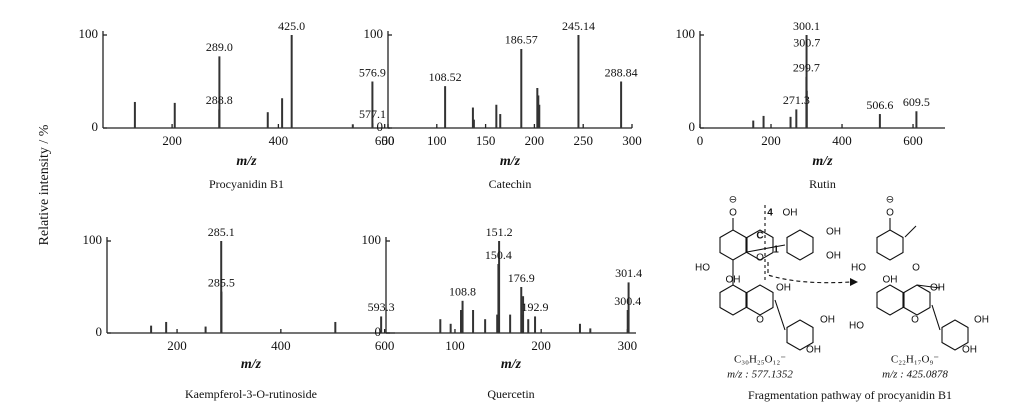  I want to click on mz-value: m/z : 425.0878, so click(915, 375).